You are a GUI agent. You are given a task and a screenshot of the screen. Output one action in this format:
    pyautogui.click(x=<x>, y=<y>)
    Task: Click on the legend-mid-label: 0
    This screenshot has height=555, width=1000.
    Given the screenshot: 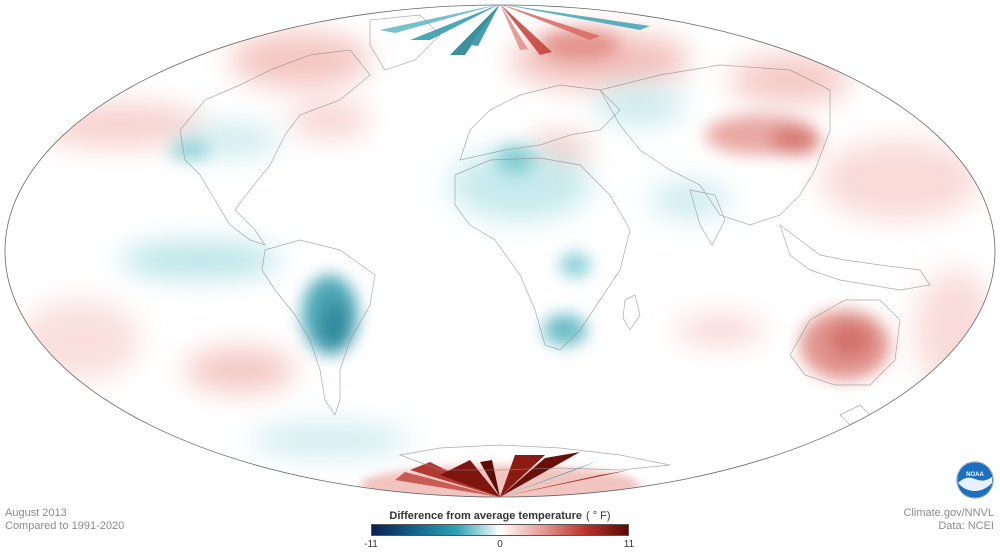 What is the action you would take?
    pyautogui.click(x=500, y=544)
    